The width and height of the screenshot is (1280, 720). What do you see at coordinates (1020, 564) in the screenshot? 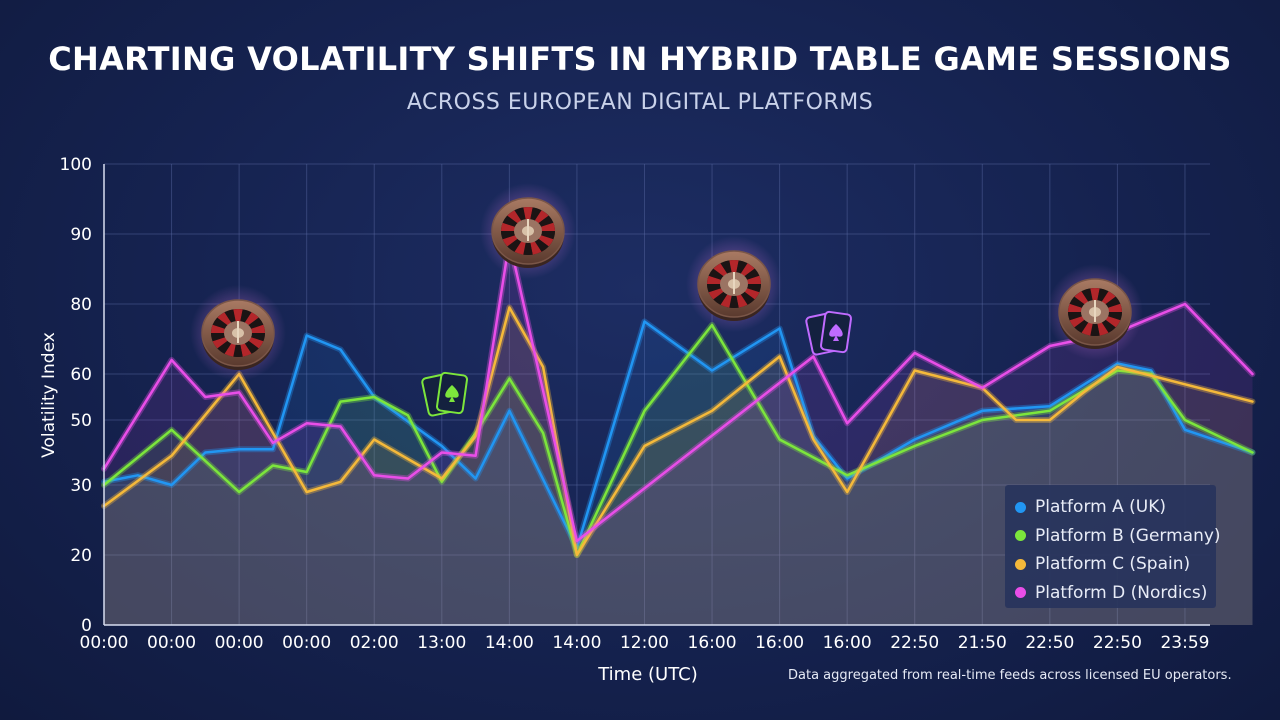
I see `legend-swatch-platform-c` at bounding box center [1020, 564].